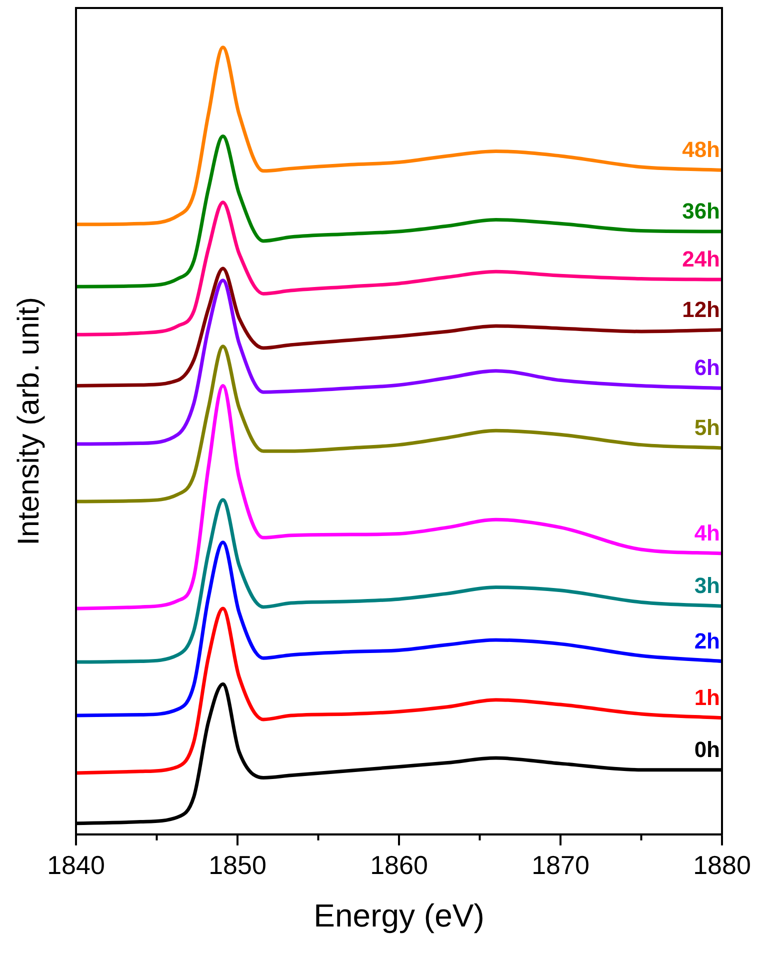 The width and height of the screenshot is (760, 953). Describe the element at coordinates (707, 533) in the screenshot. I see `series-label: 4h` at that location.